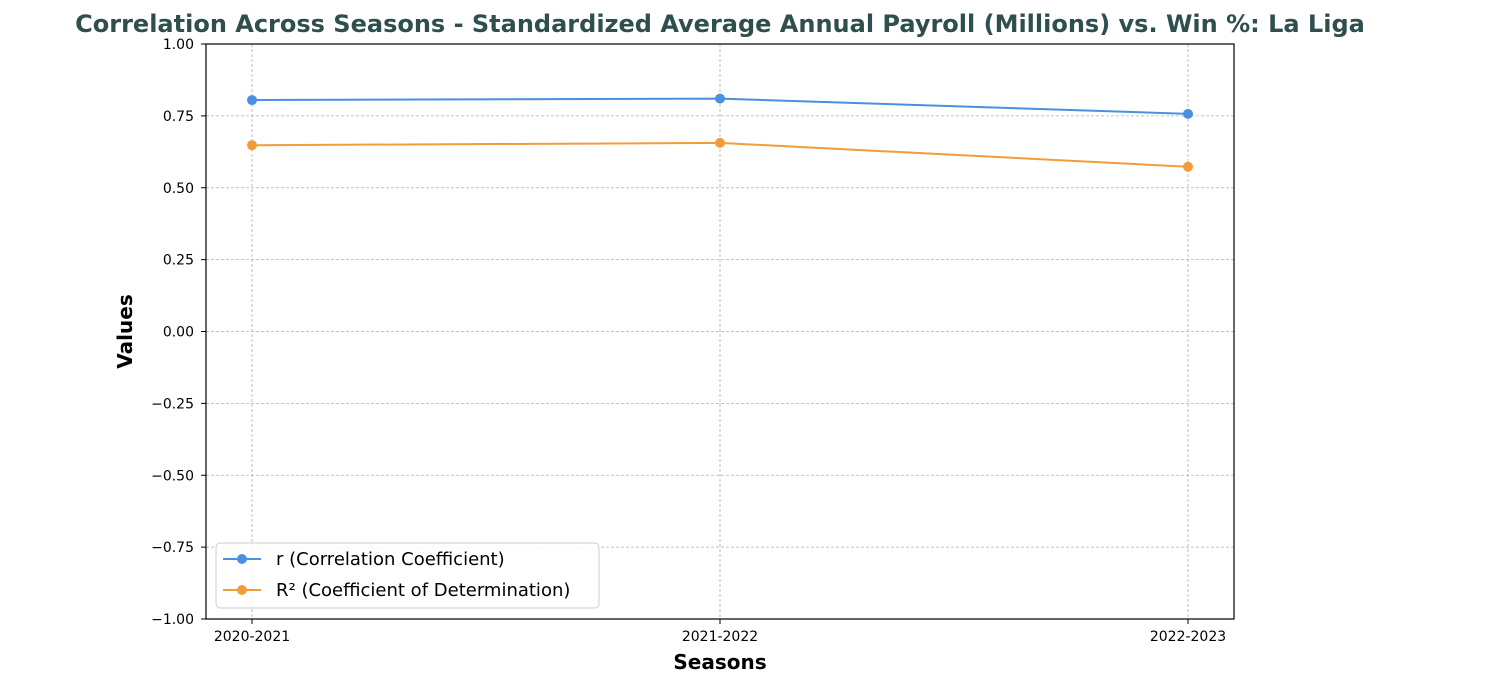 The width and height of the screenshot is (1504, 700). I want to click on legend-label: R² (Coefficient of Determination), so click(423, 590).